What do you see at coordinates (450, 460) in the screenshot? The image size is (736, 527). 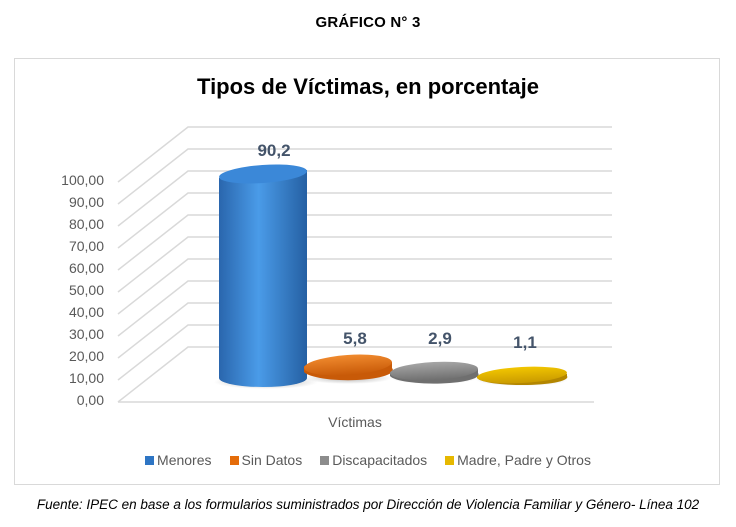 I see `legend-swatch-yellow-icon` at bounding box center [450, 460].